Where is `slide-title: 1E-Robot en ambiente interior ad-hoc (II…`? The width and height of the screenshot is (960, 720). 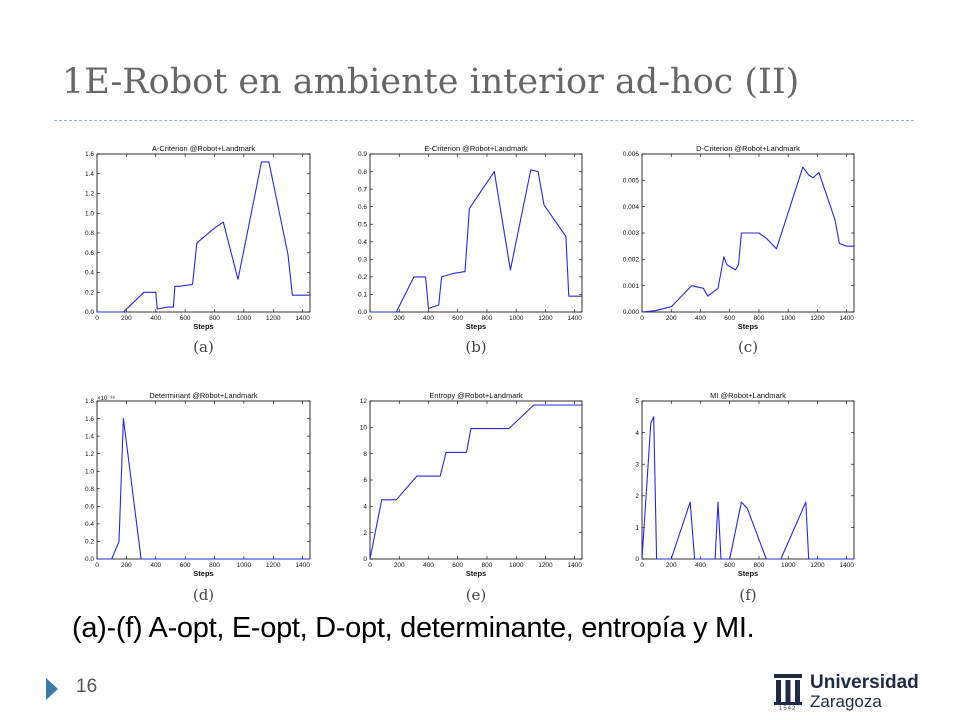 slide-title: 1E-Robot en ambiente interior ad-hoc (II… is located at coordinates (431, 82).